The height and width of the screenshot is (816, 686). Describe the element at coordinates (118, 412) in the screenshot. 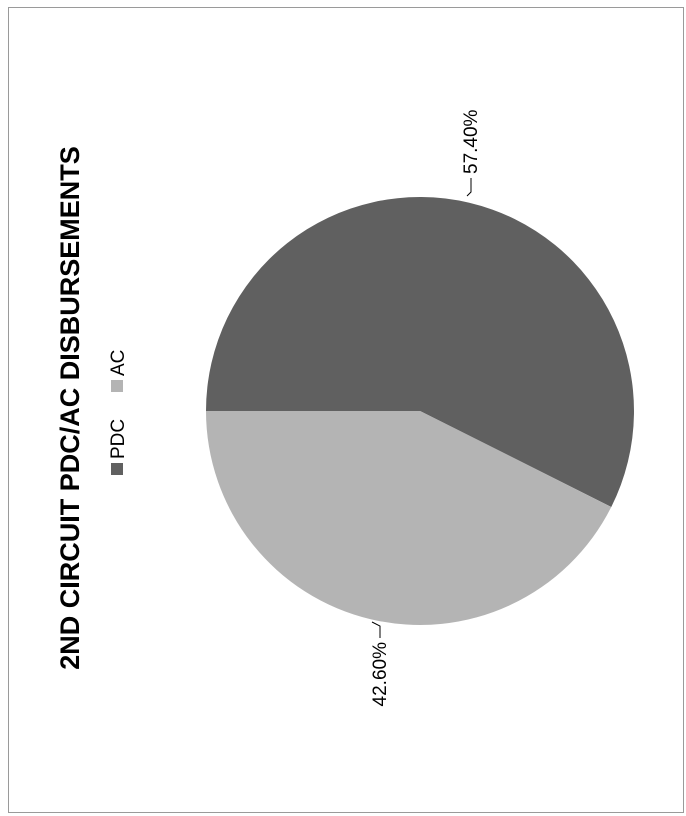

I see `legend: PDC AC` at that location.